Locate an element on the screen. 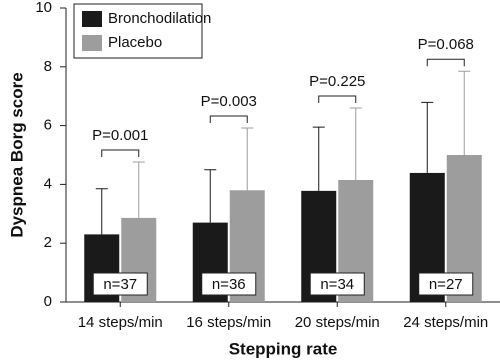 Image resolution: width=500 pixels, height=363 pixels. x-tick-label: 20 steps/min is located at coordinates (337, 322).